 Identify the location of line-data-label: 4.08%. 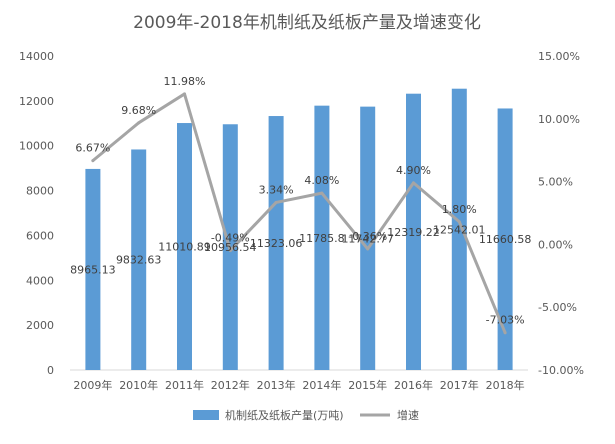
(321, 180).